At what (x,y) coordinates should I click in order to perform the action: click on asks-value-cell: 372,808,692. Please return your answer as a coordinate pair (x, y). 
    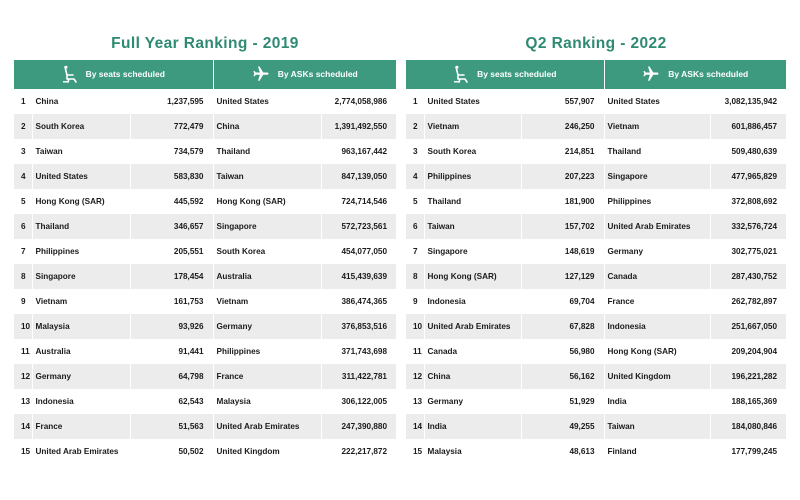
    Looking at the image, I should click on (754, 201).